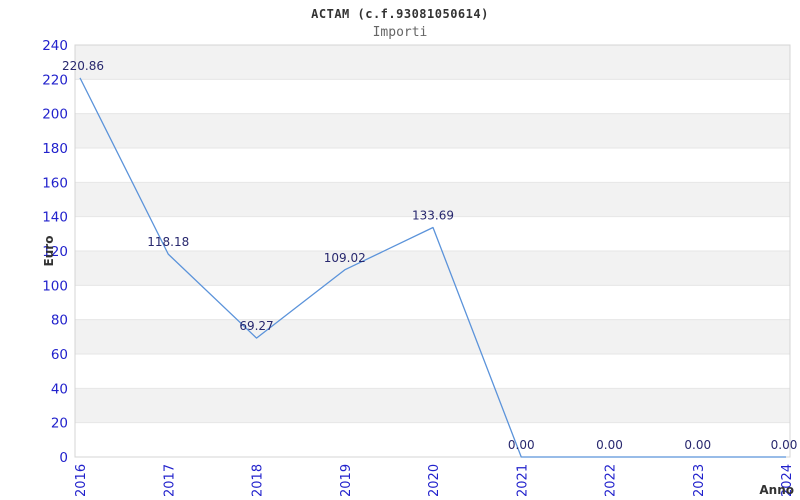 This screenshot has width=800, height=500. Describe the element at coordinates (81, 480) in the screenshot. I see `x-tick-label: 2016` at that location.